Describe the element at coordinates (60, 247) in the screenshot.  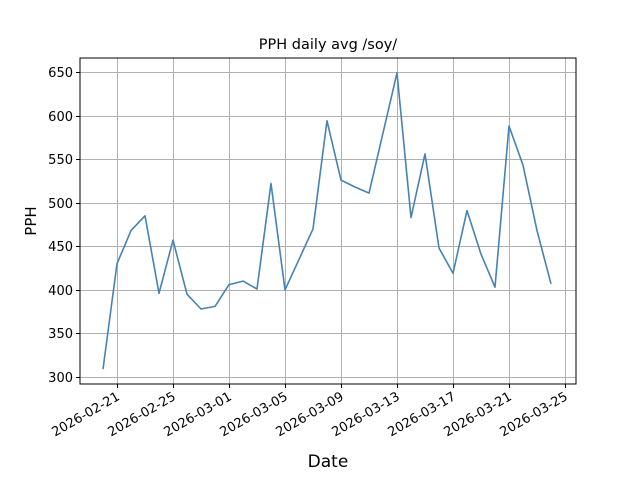
I see `y-tick-label: 450` at that location.